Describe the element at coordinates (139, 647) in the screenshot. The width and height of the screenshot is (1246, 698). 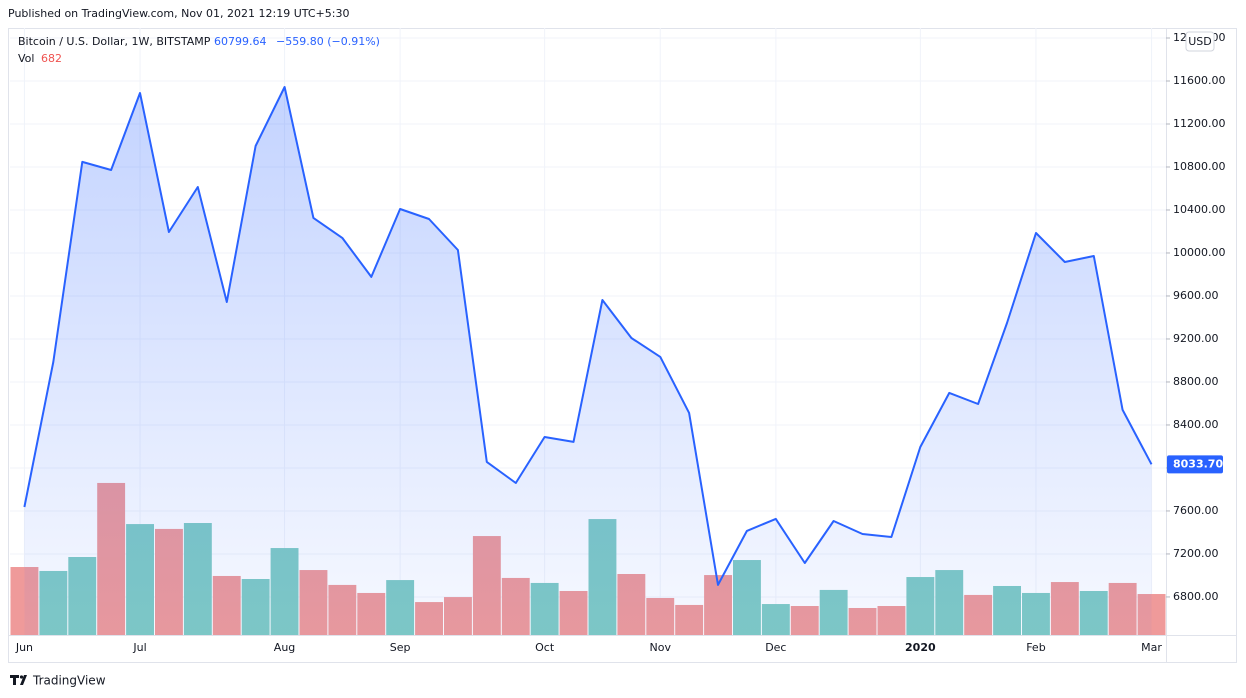
I see `x-tick-label: Jul` at that location.